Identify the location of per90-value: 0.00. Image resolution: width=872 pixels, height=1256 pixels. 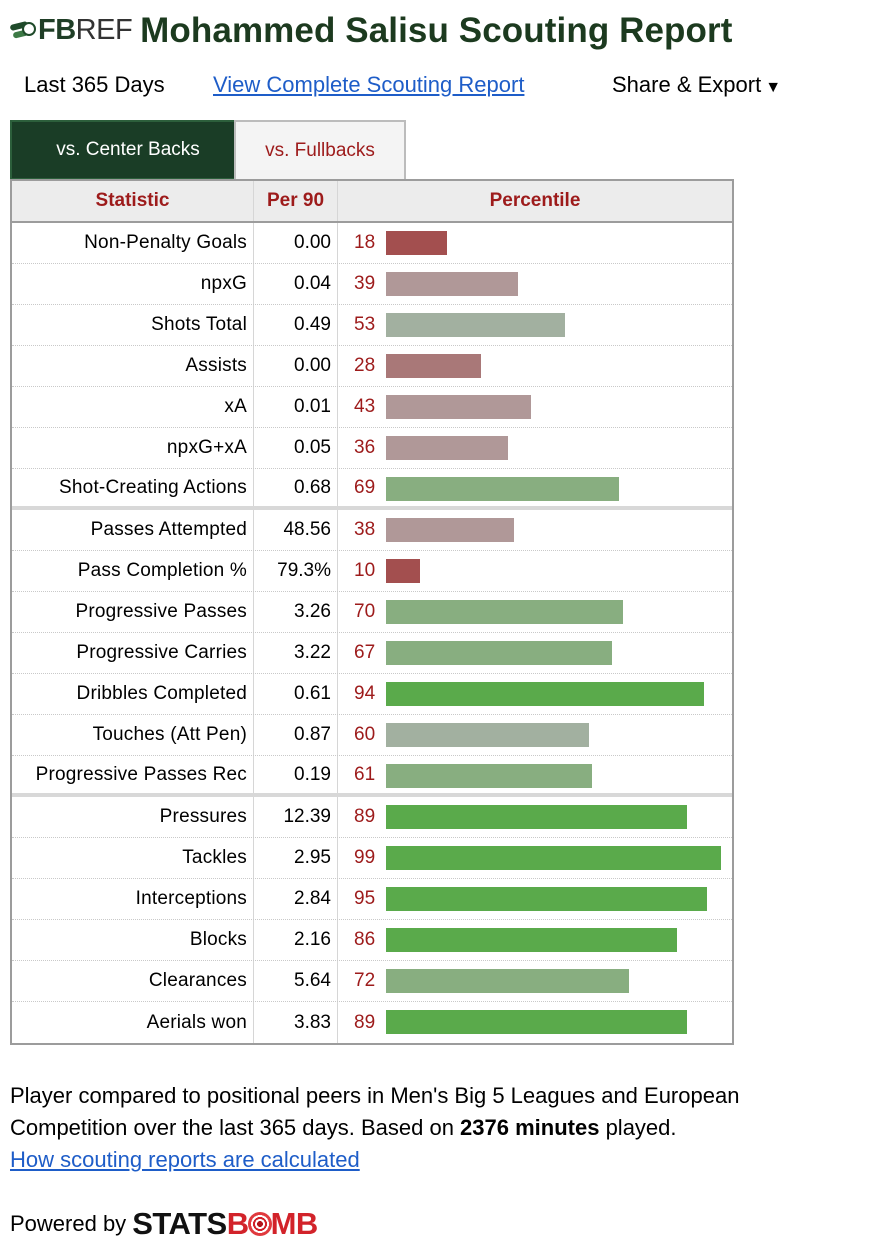
(296, 243).